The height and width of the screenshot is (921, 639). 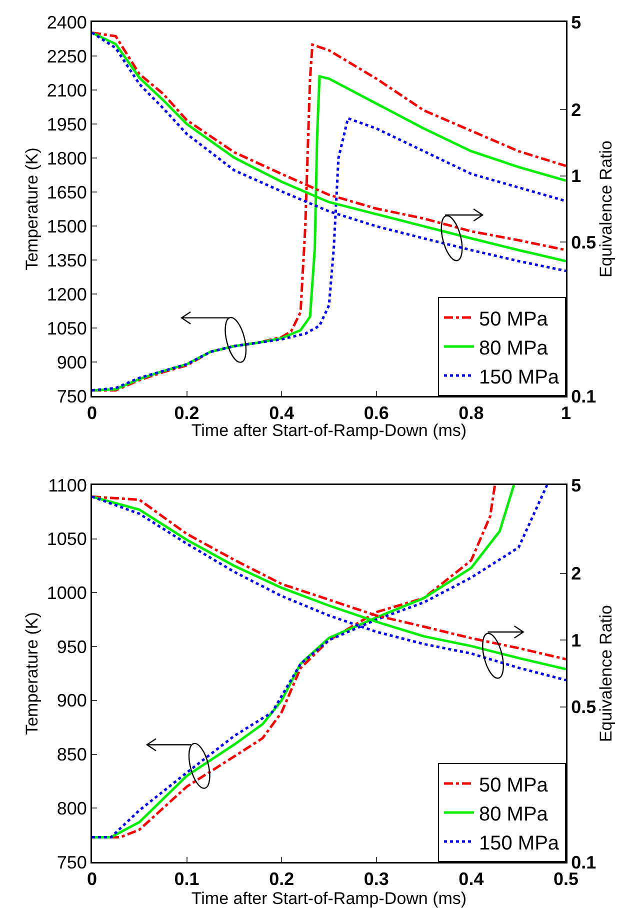 I want to click on y2-tick-label: 0.1, so click(x=583, y=396).